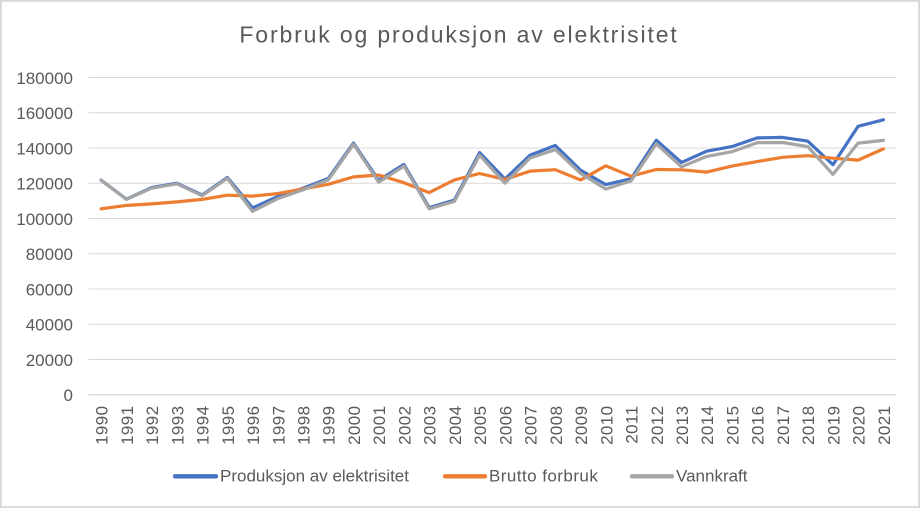  Describe the element at coordinates (707, 425) in the screenshot. I see `svg-text: 2014` at that location.